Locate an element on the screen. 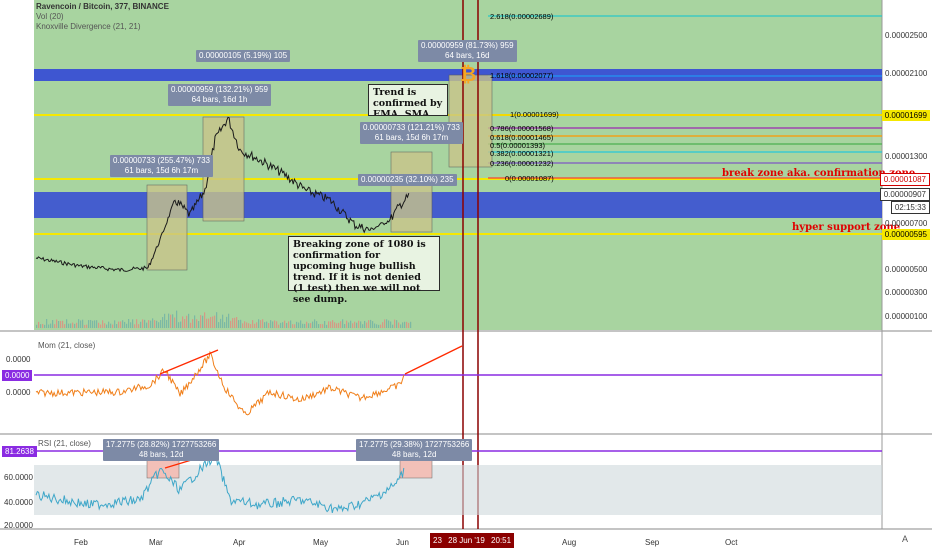 The image size is (932, 550). confirmation-zone-label: break zone aka. confirmation zone is located at coordinates (819, 173).